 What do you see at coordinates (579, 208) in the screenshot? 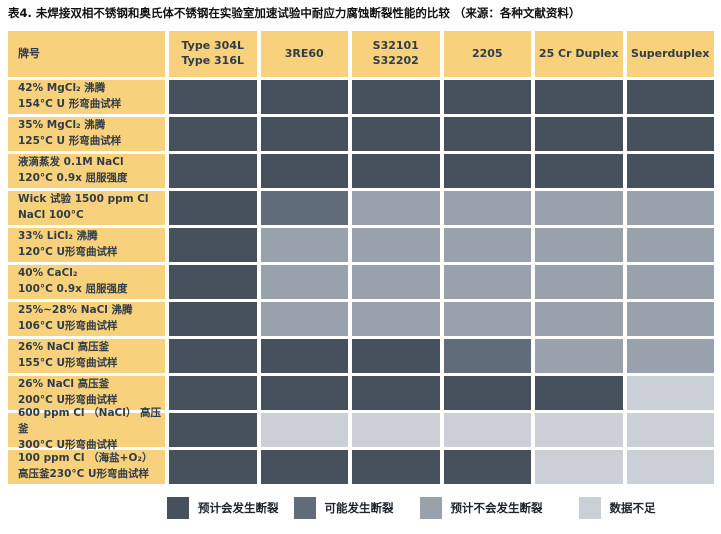
I see `rating-cell-r4-c5` at bounding box center [579, 208].